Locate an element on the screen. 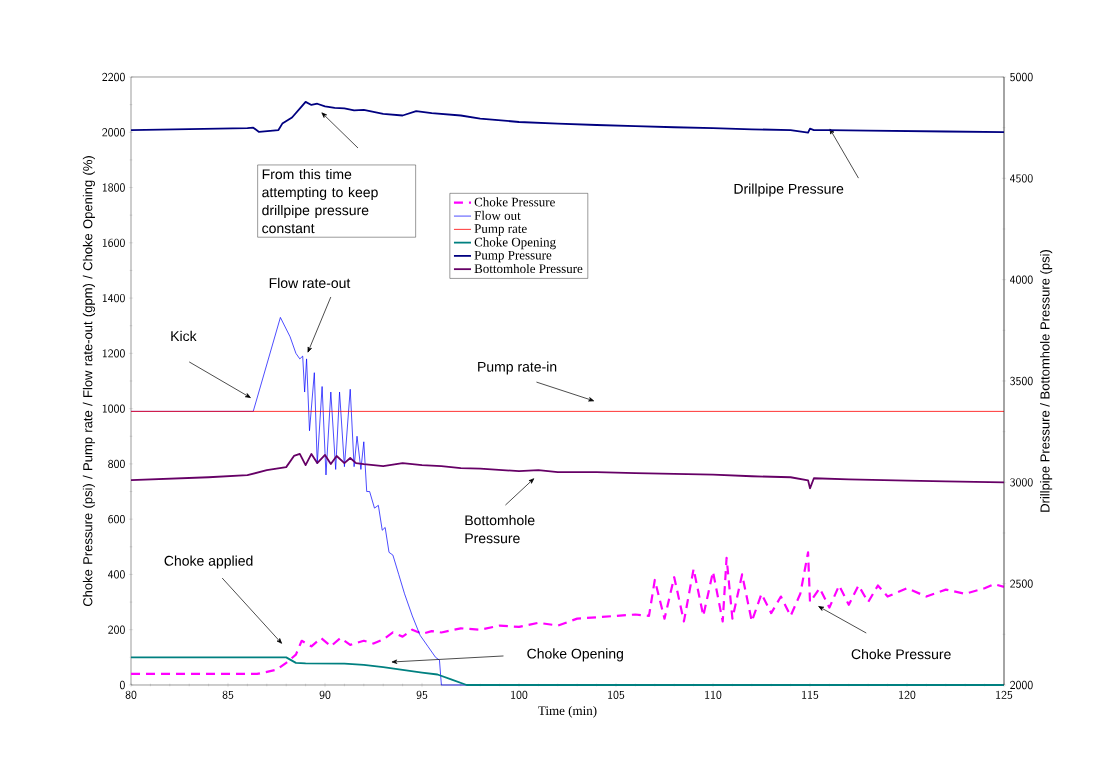 Image resolution: width=1119 pixels, height=770 pixels. annotation: Choke applied is located at coordinates (208, 562).